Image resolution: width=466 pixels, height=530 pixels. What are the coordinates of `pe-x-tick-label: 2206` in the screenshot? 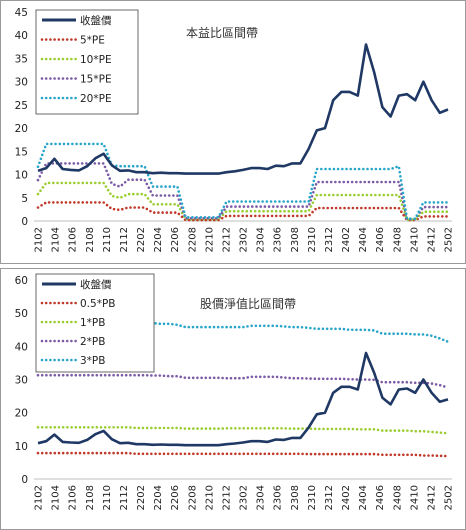 It's located at (175, 239).